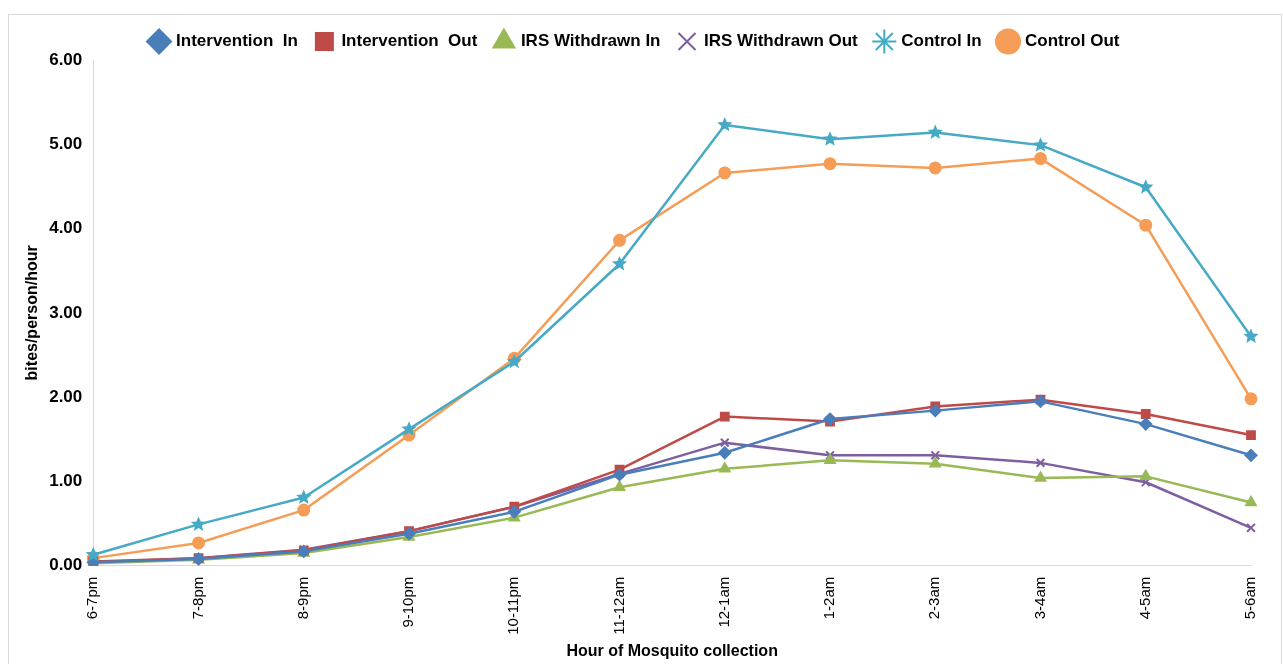  What do you see at coordinates (66, 312) in the screenshot?
I see `y-tick-label: 3.00` at bounding box center [66, 312].